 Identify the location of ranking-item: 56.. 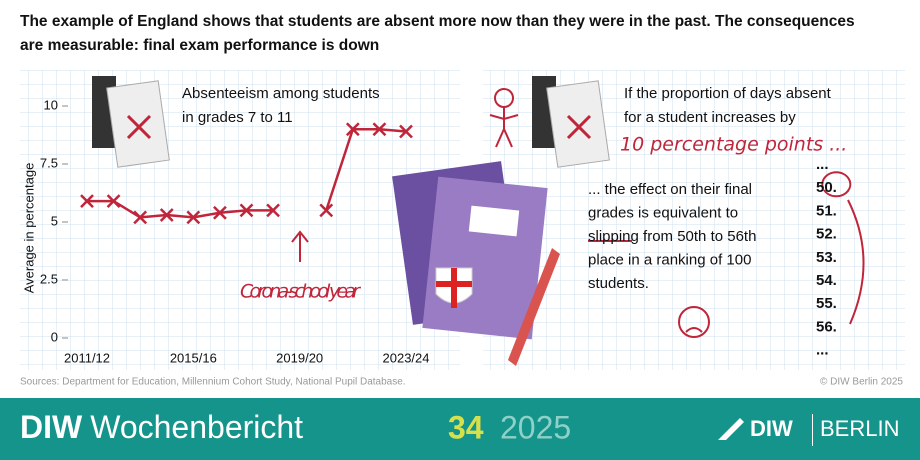
(826, 326).